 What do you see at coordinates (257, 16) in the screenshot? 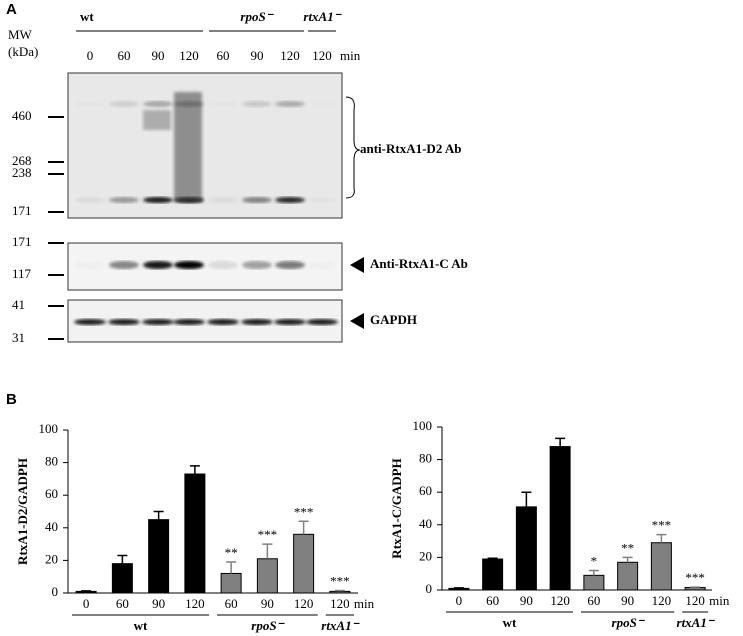
I see `group-label: rpoS⁻` at bounding box center [257, 16].